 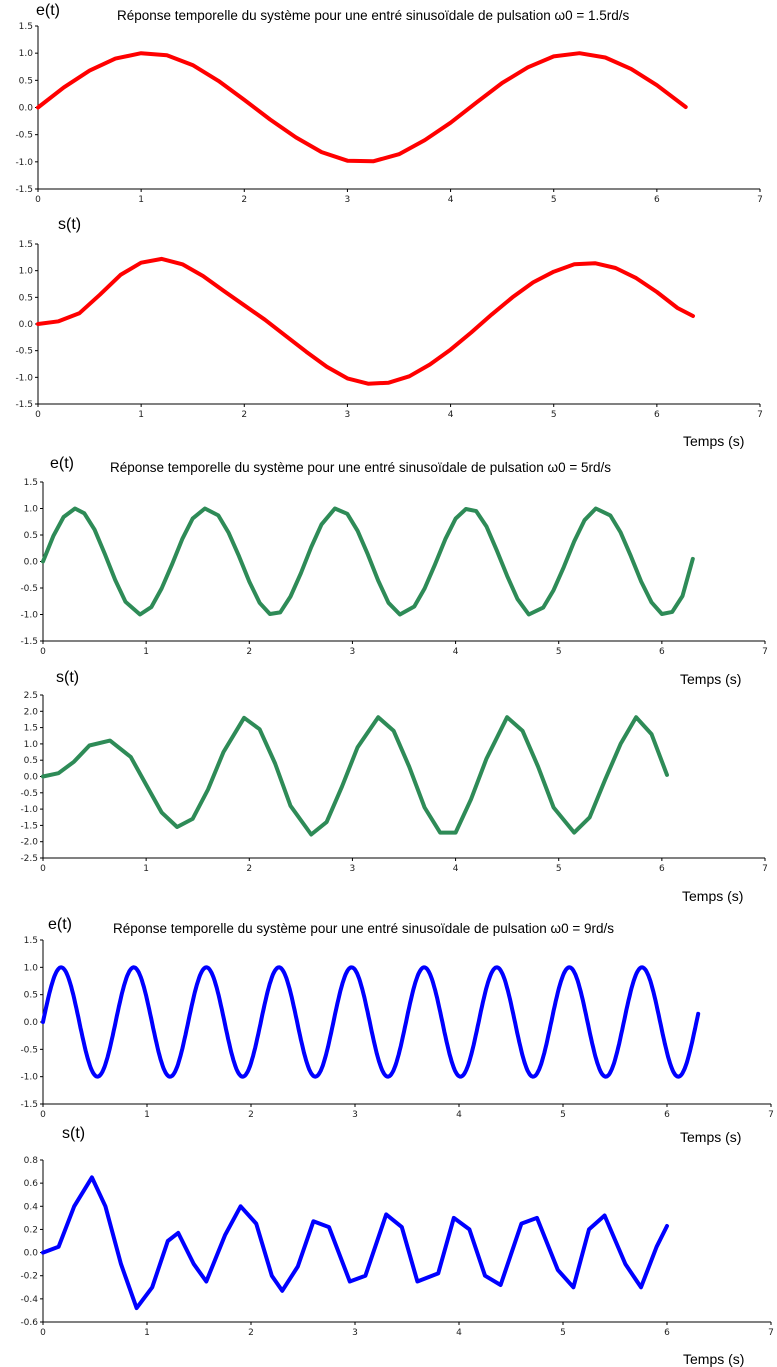 What do you see at coordinates (29, 859) in the screenshot?
I see `y-tick-label: -2.5` at bounding box center [29, 859].